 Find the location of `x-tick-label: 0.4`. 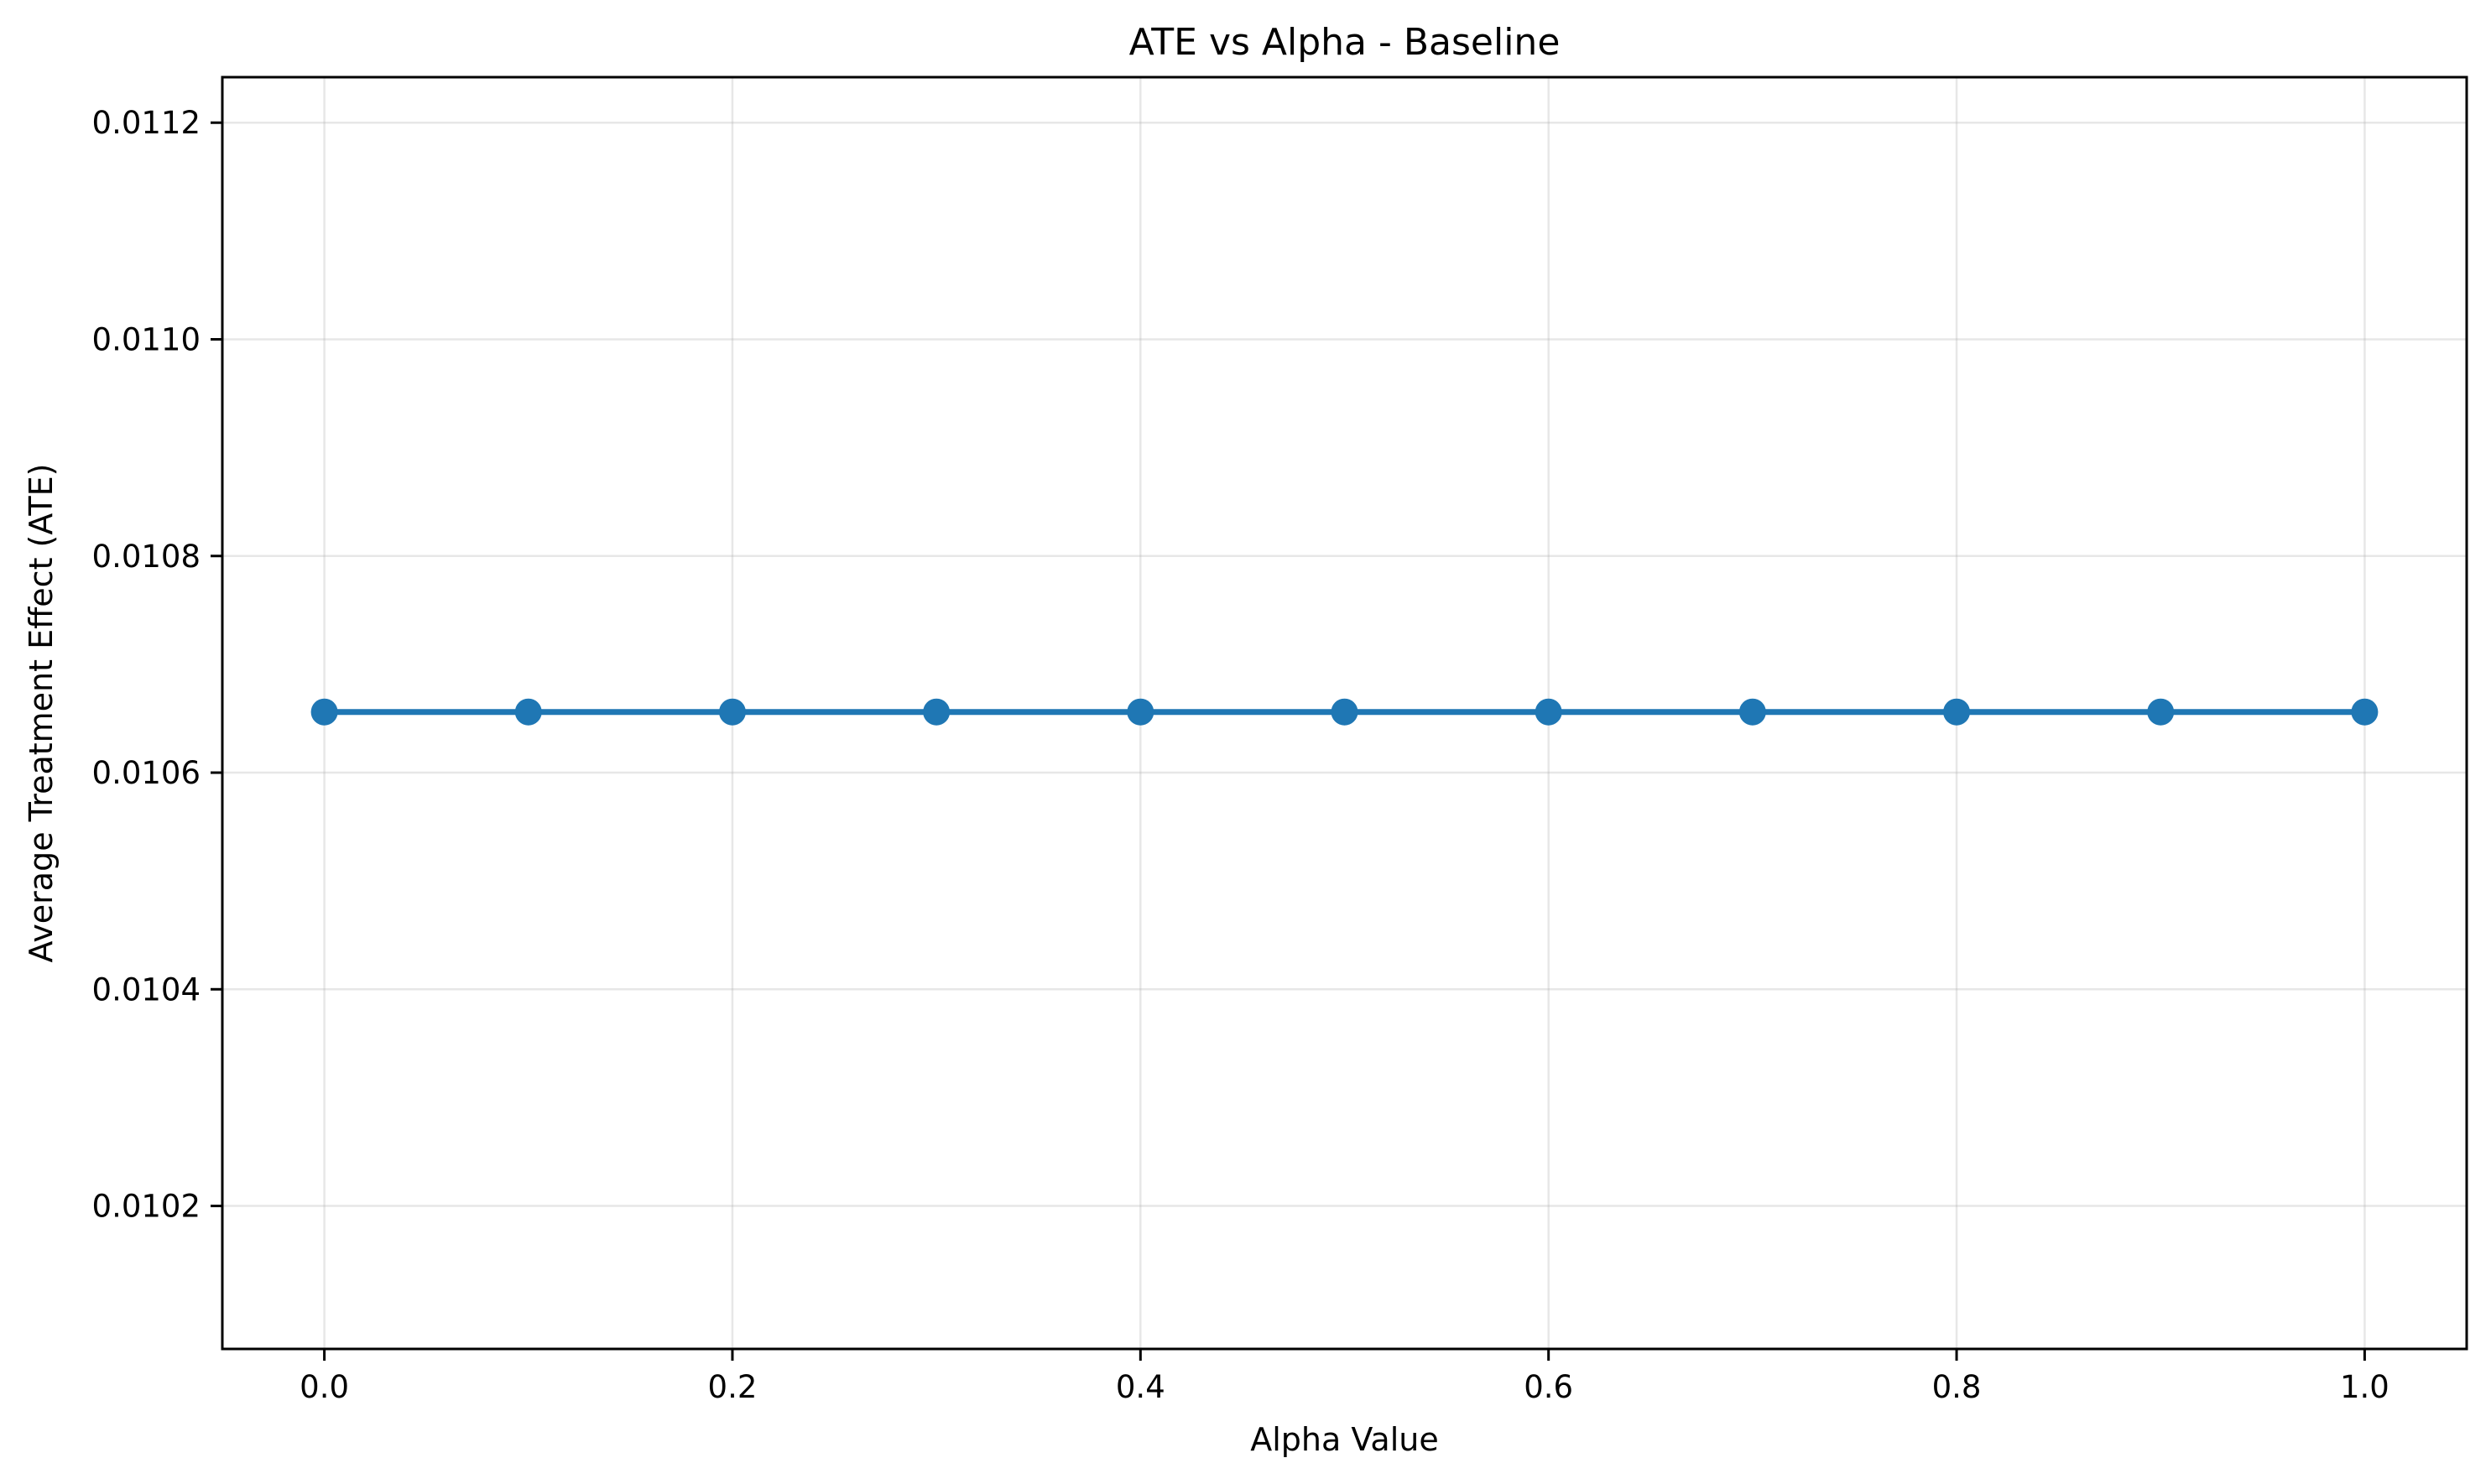

x-tick-label: 0.4 is located at coordinates (1140, 1387).